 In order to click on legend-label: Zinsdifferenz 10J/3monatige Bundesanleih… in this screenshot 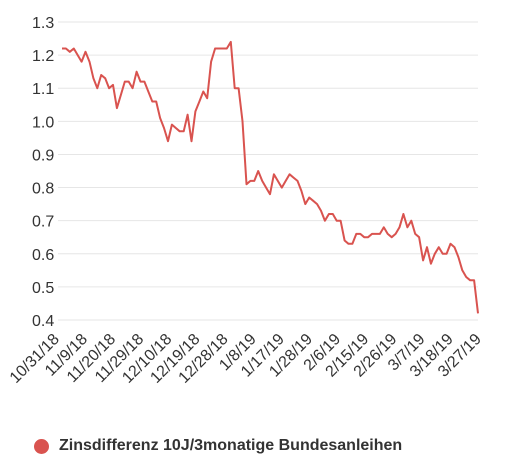, I will do `click(231, 445)`.